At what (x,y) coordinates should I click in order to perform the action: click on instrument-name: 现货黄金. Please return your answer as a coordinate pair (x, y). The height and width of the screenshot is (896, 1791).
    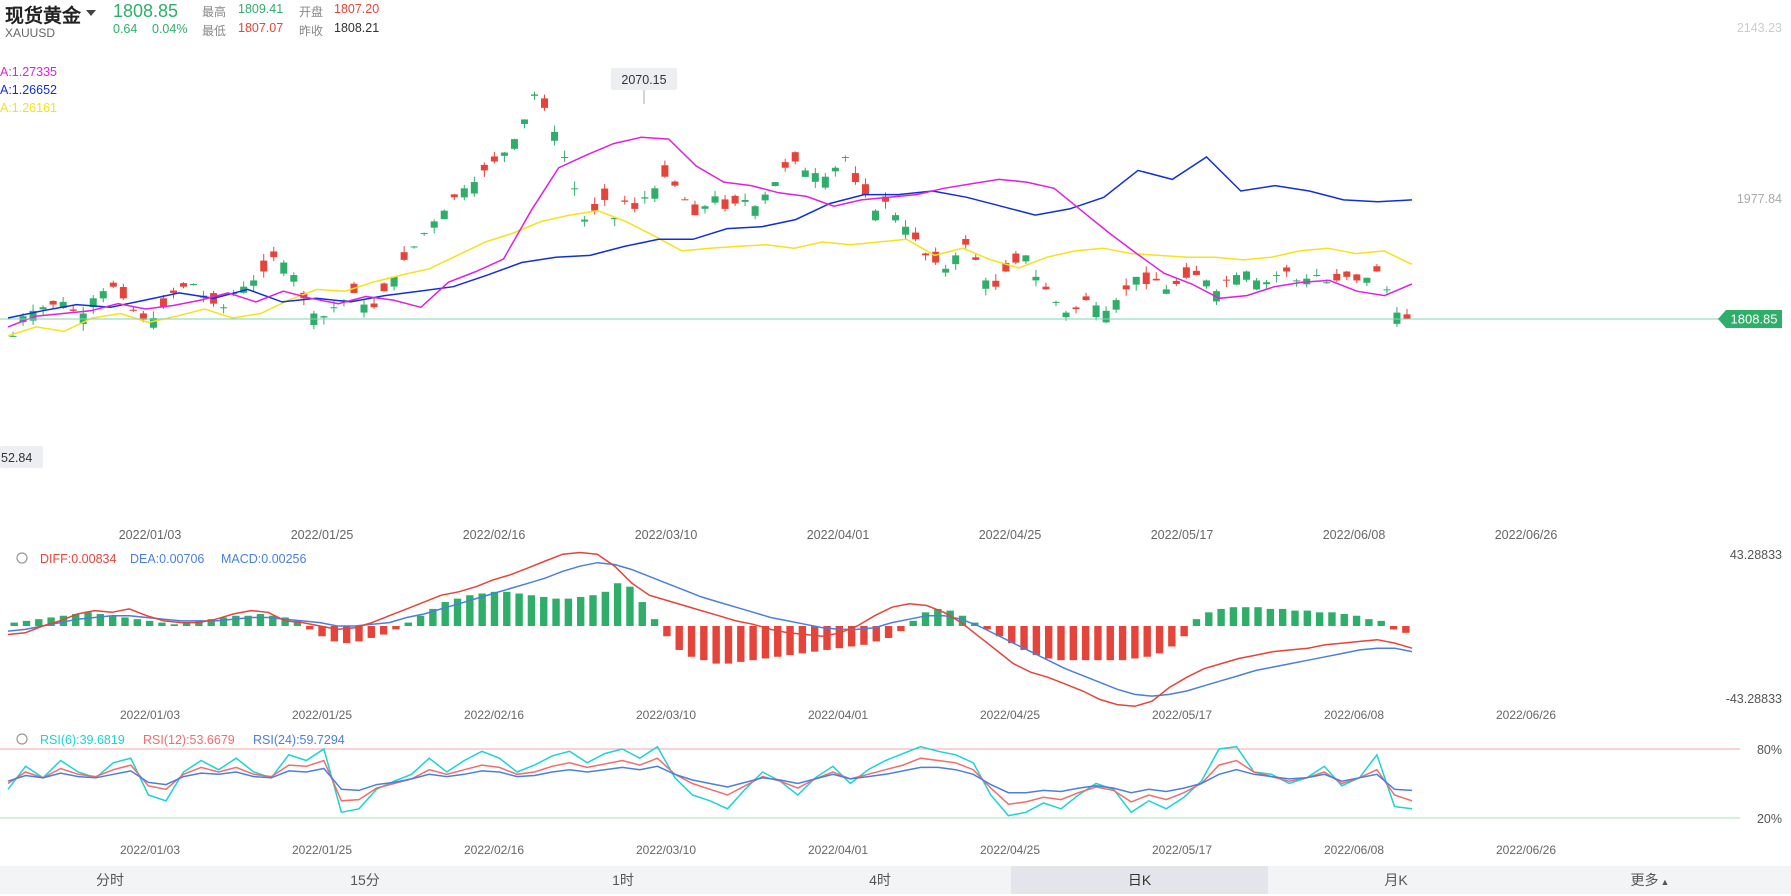
    Looking at the image, I should click on (43, 16).